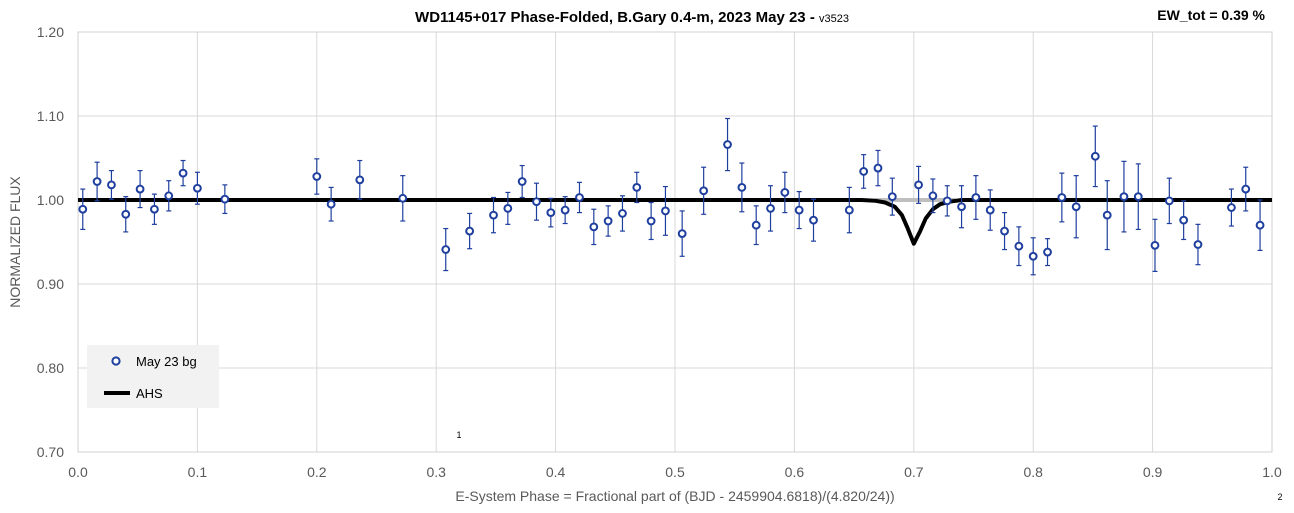 The height and width of the screenshot is (513, 1294). I want to click on x-tick-label-1: 0.1, so click(198, 472).